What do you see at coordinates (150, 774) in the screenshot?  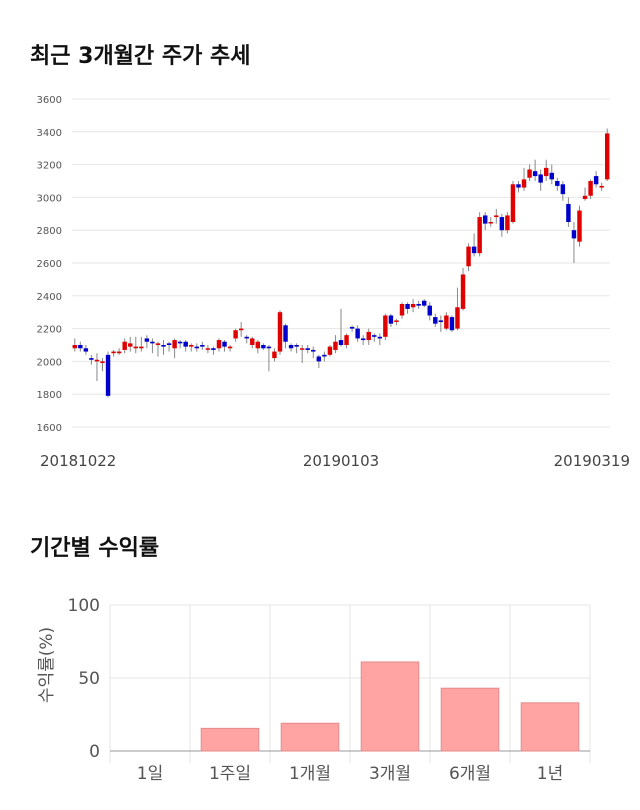 I see `x-tick-label: 1일` at bounding box center [150, 774].